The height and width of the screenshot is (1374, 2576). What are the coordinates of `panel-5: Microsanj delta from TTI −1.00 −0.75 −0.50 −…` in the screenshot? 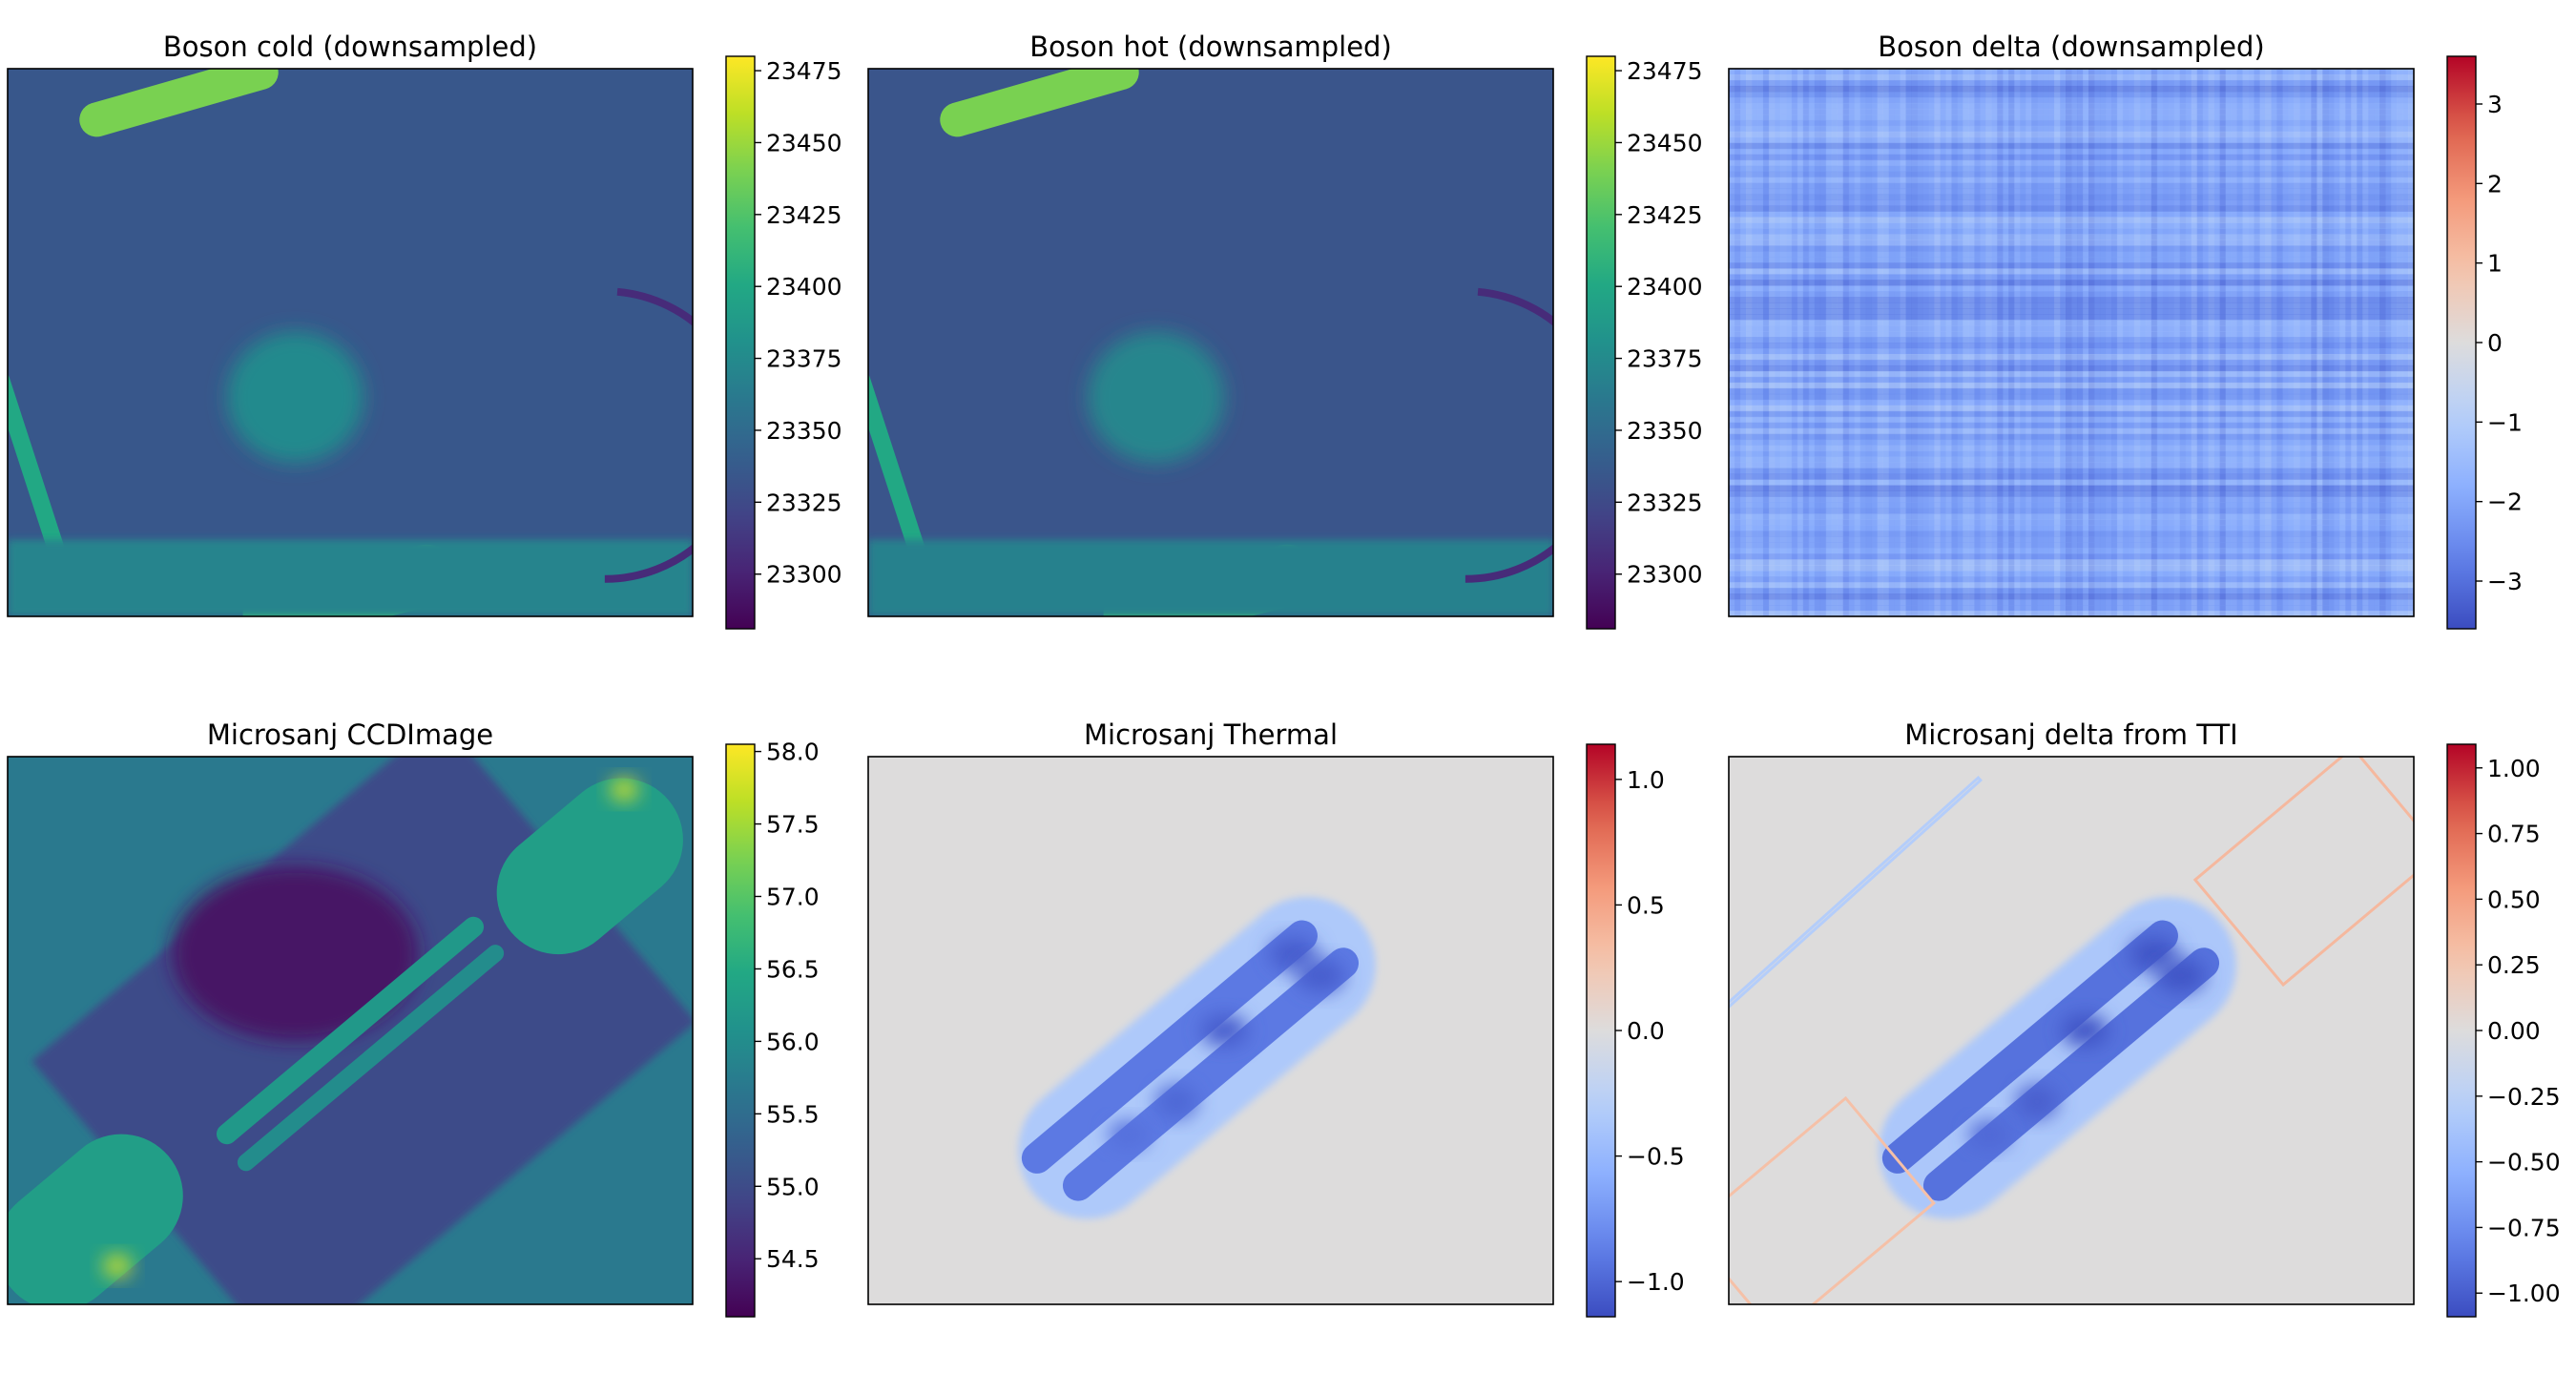 It's located at (2144, 1018).